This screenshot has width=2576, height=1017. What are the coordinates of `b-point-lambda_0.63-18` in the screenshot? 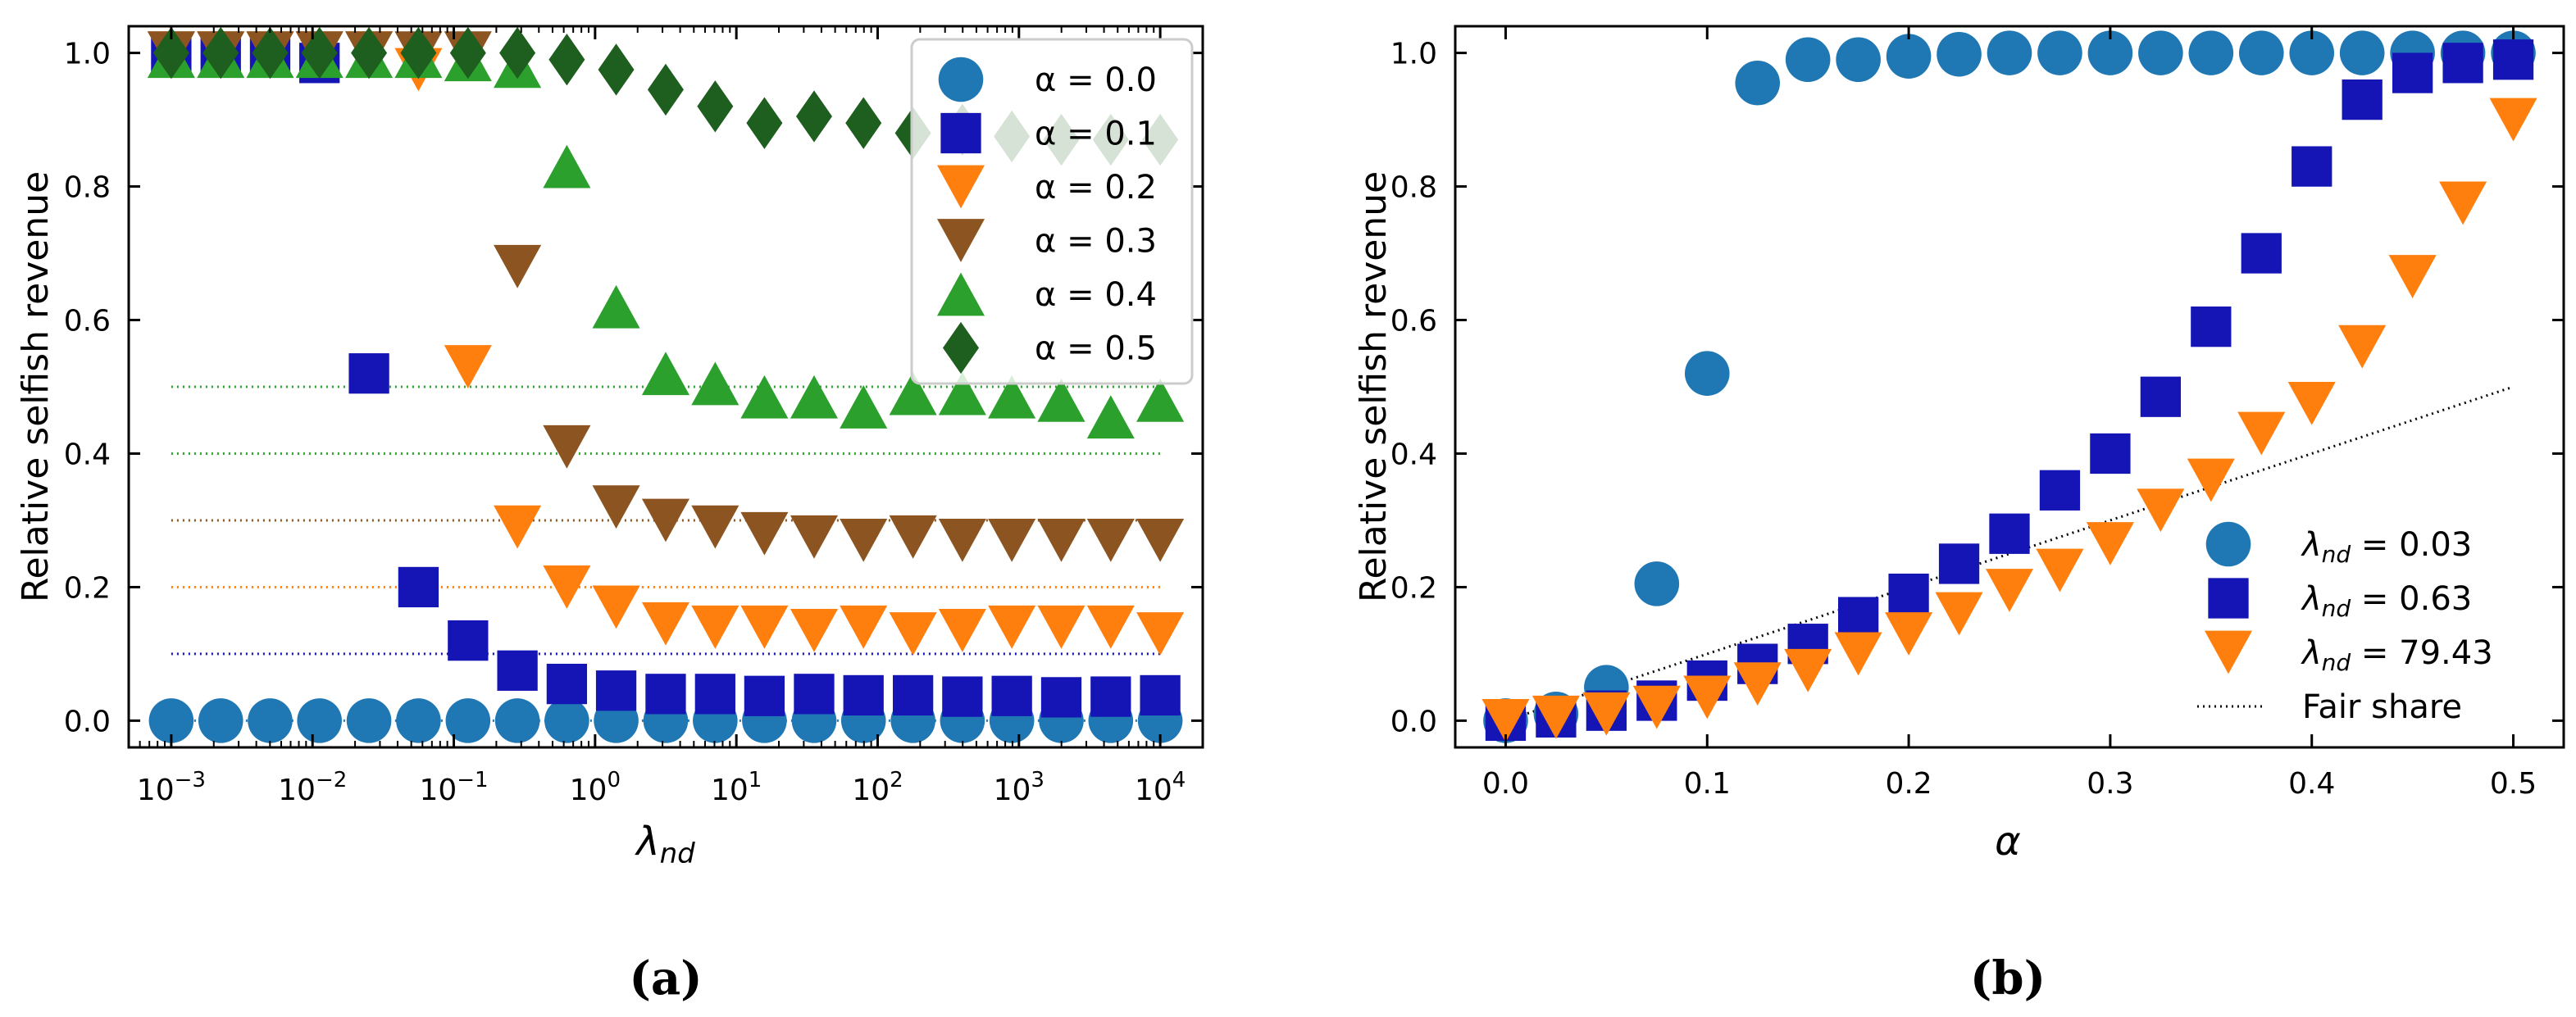 It's located at (2413, 72).